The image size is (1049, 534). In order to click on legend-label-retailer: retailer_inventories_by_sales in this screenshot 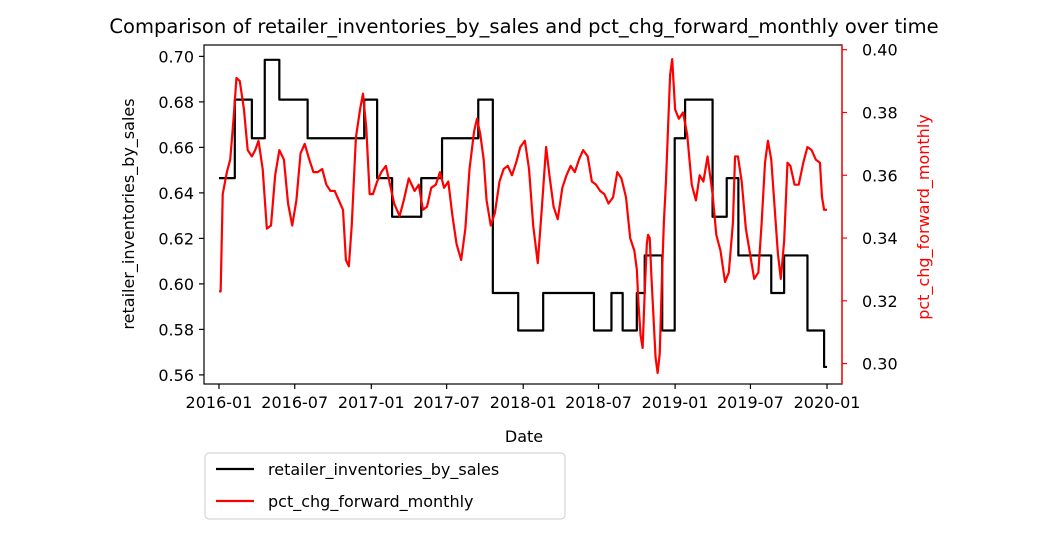, I will do `click(383, 470)`.